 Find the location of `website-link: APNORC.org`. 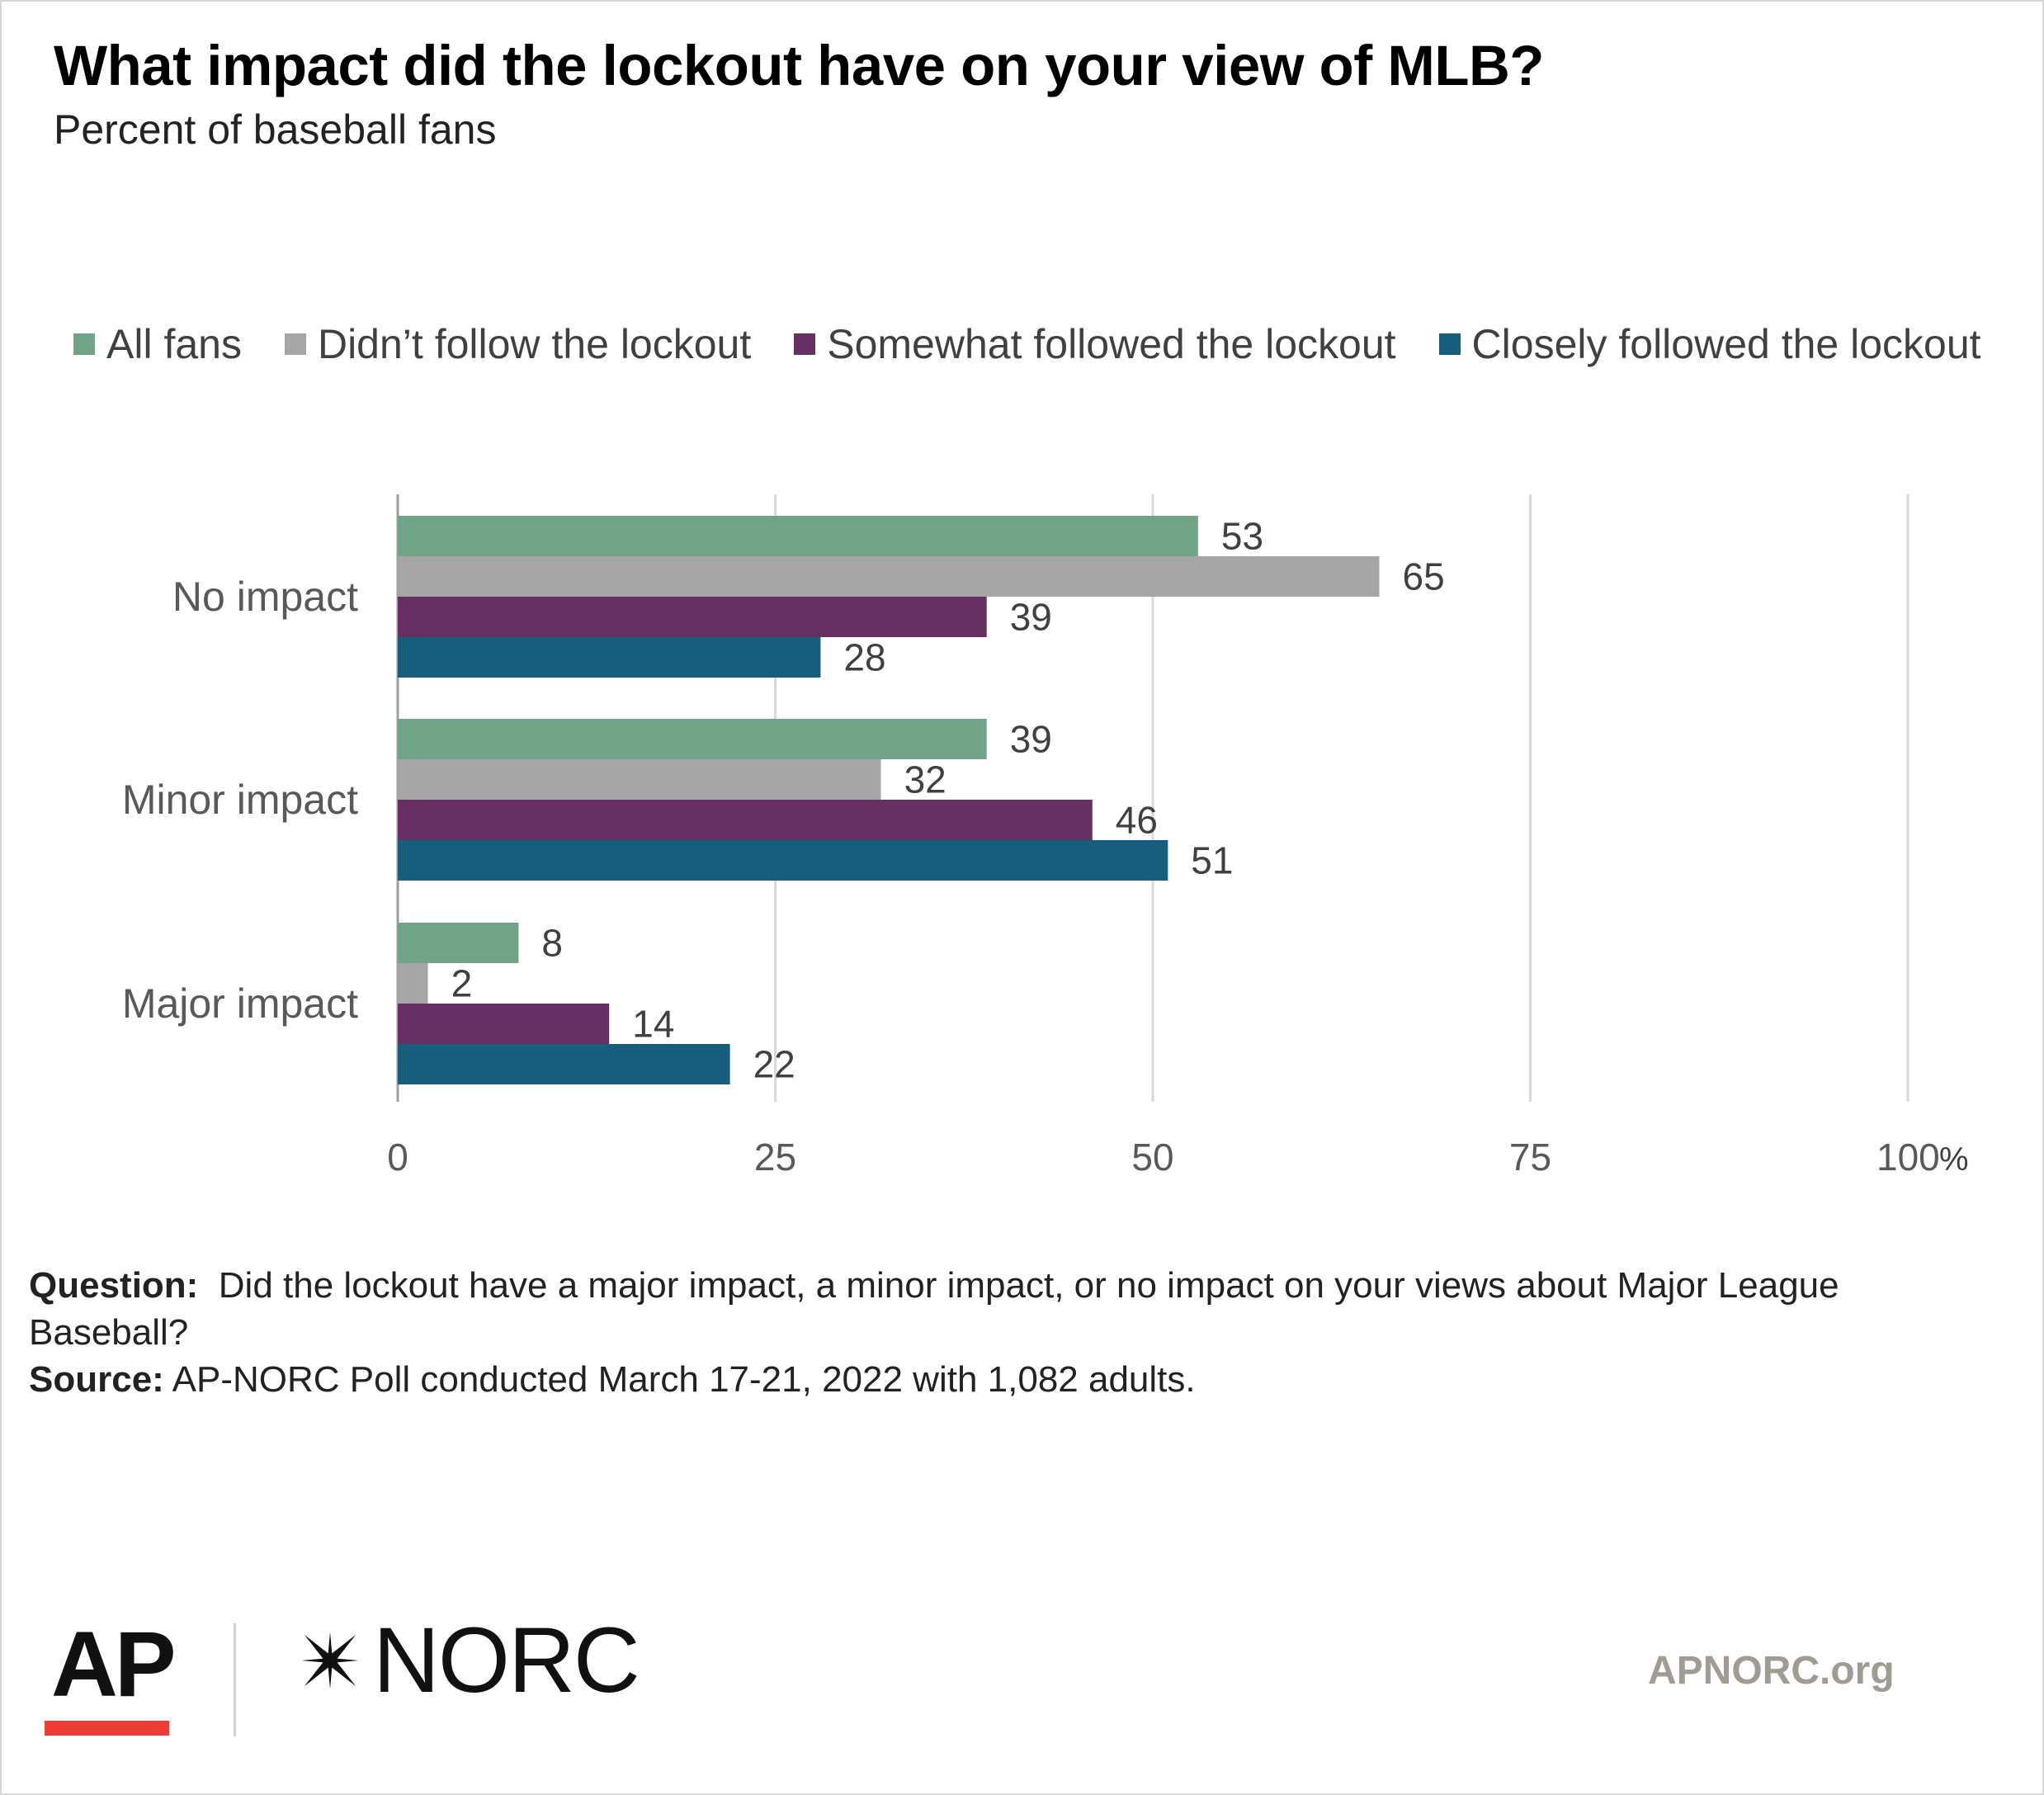

website-link: APNORC.org is located at coordinates (1772, 1671).